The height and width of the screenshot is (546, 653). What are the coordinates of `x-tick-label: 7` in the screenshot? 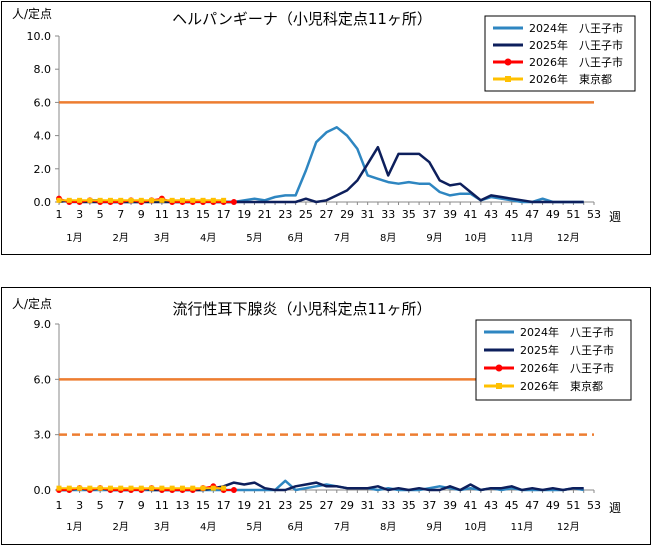 It's located at (120, 214).